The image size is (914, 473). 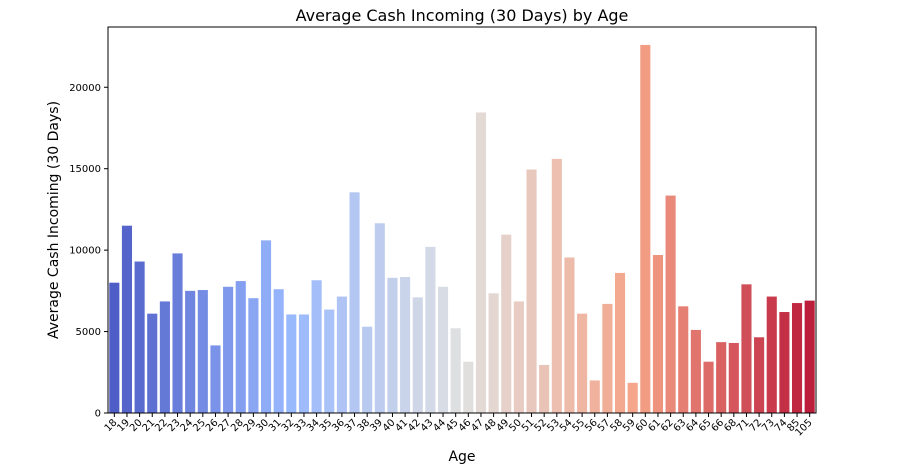 I want to click on y-tick-label: 5000, so click(x=88, y=332).